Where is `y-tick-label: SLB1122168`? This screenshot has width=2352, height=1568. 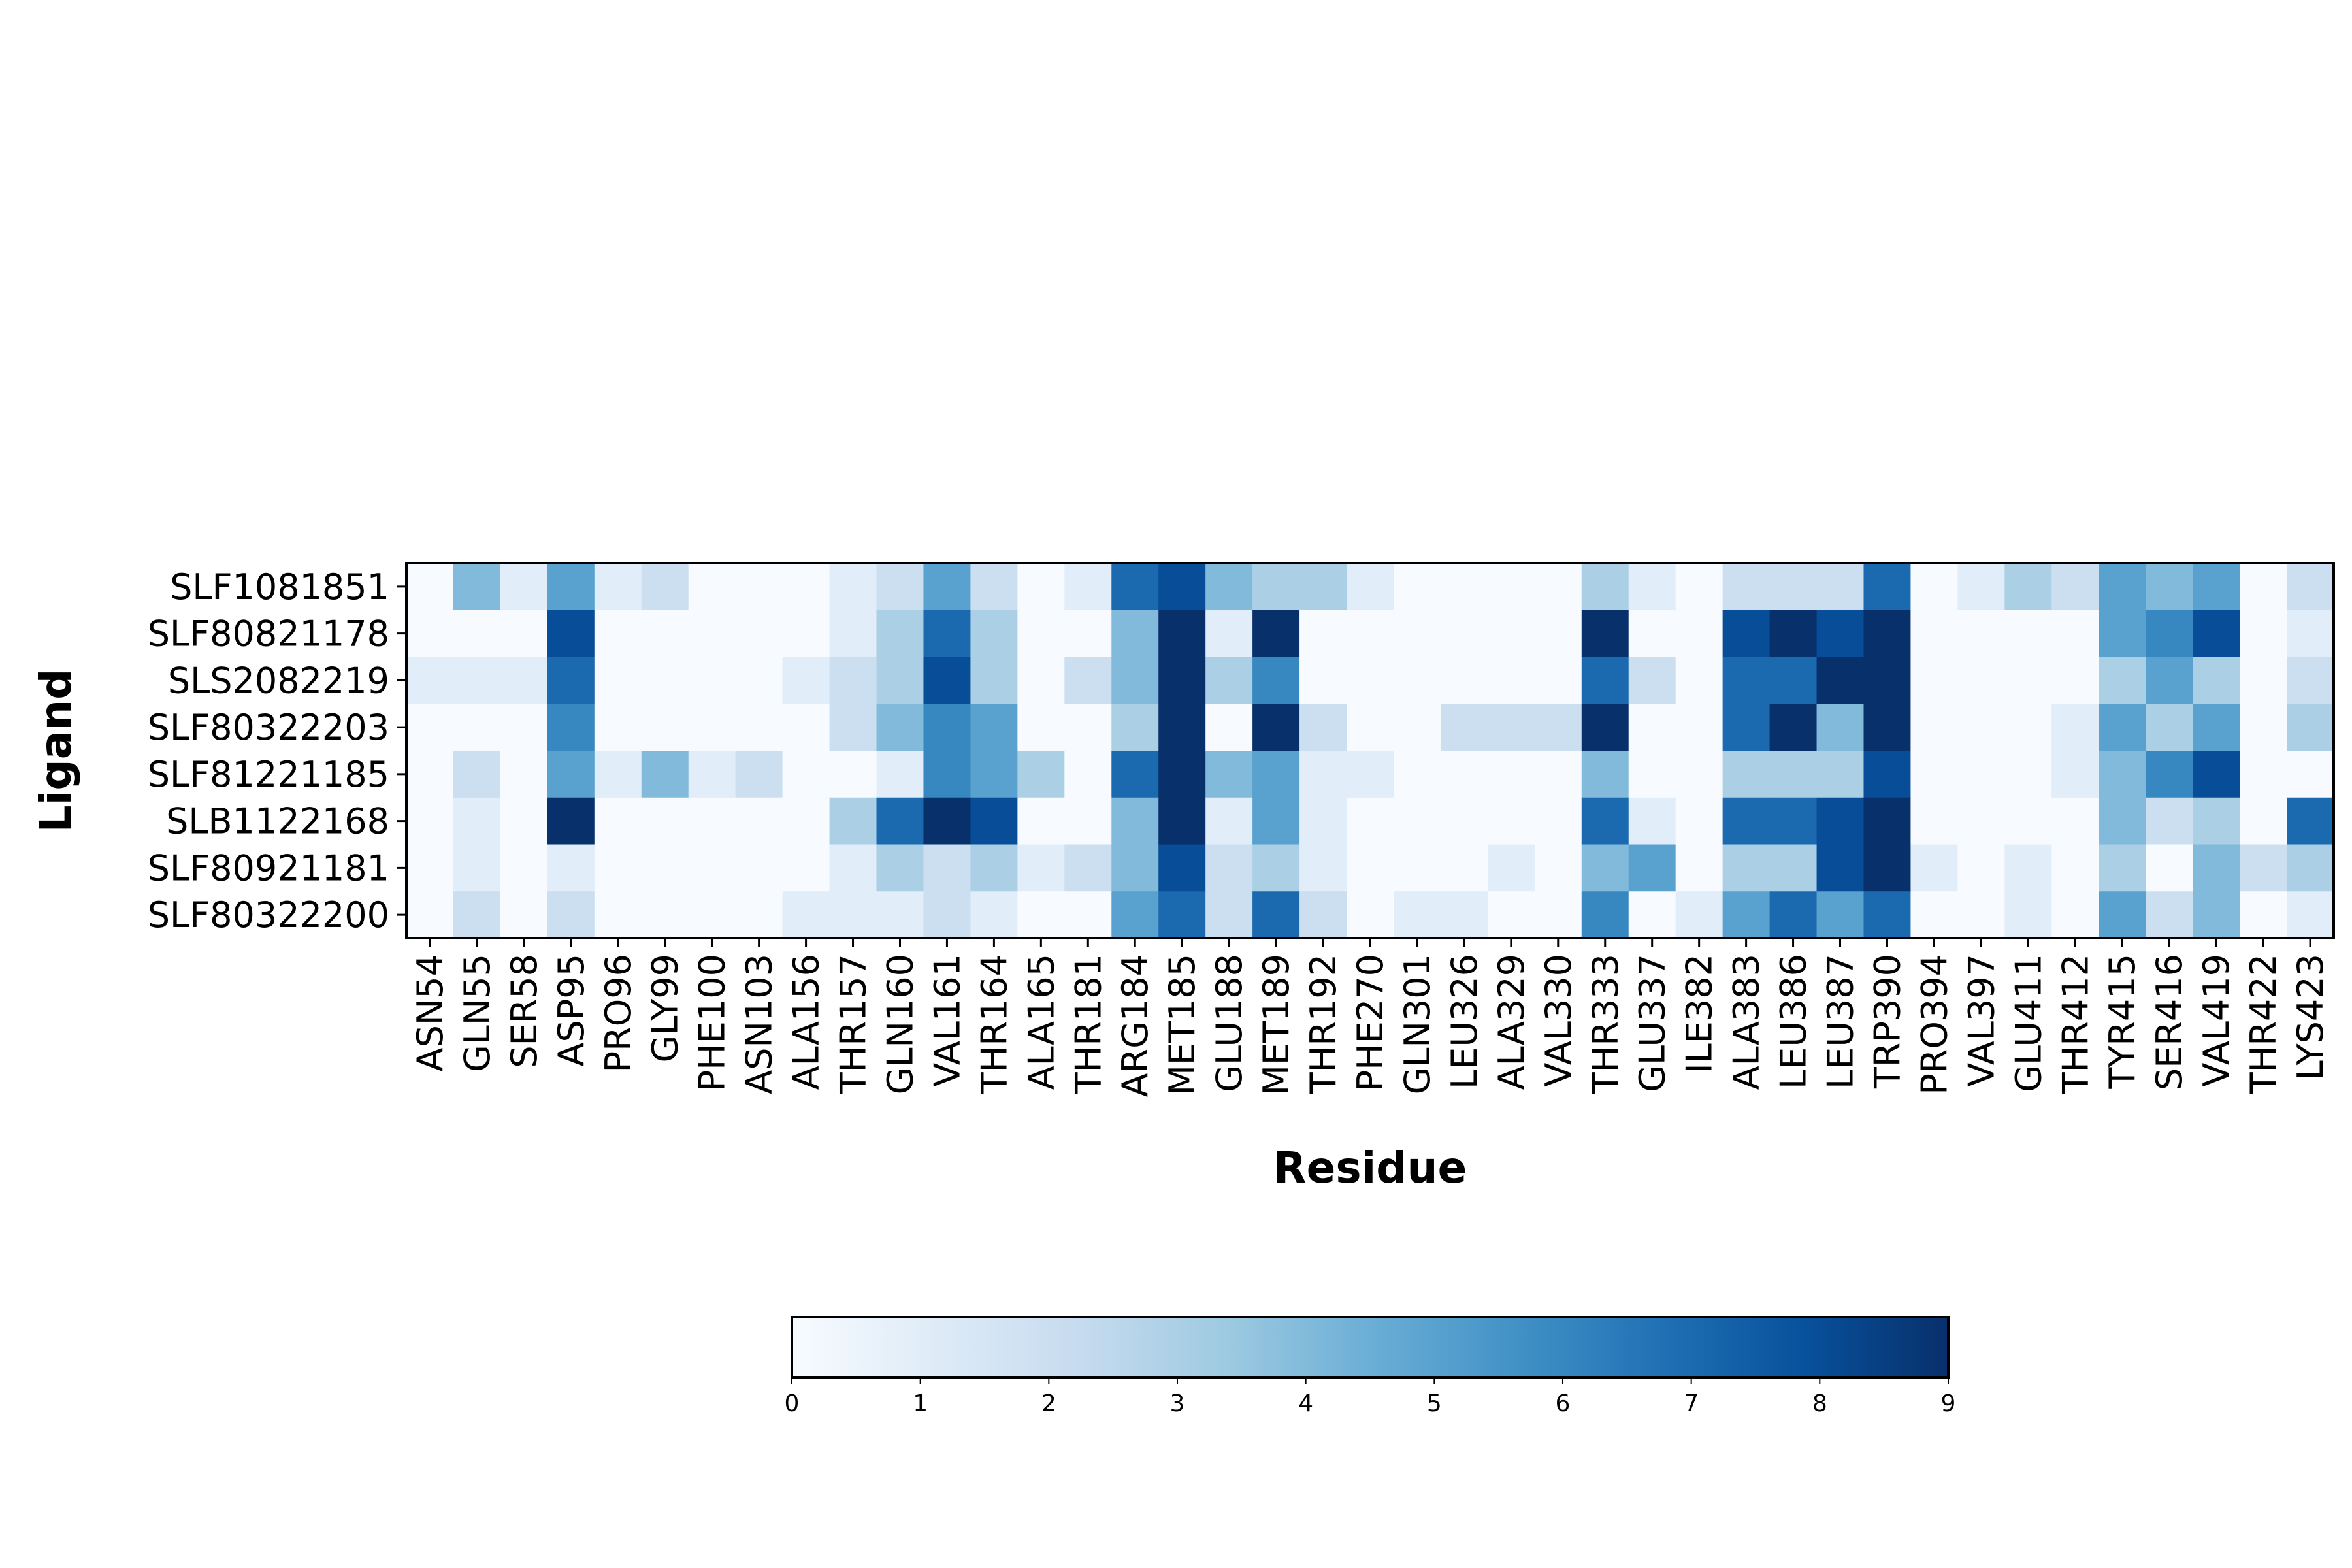 y-tick-label: SLB1122168 is located at coordinates (277, 821).